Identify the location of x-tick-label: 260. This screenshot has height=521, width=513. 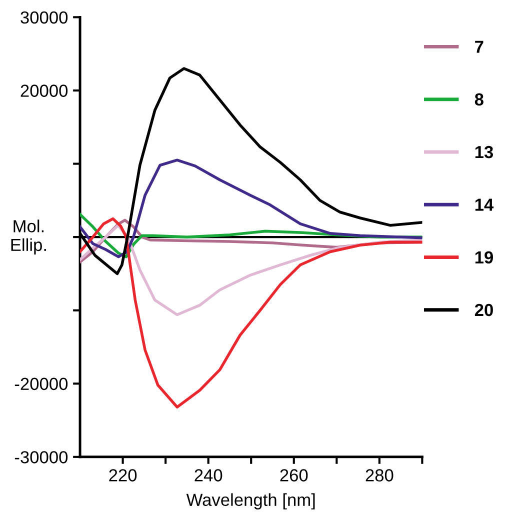
(294, 475).